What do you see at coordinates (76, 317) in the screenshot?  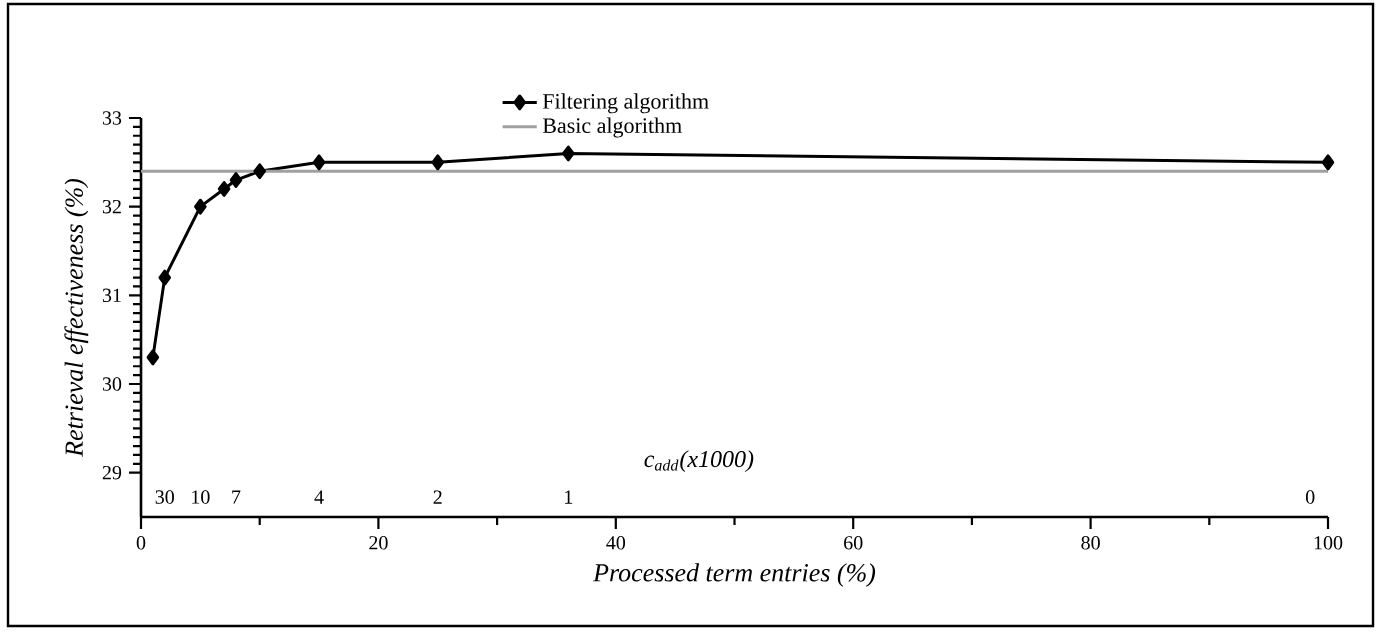 I see `y-axis-title: Retrieval effectiveness (%)` at bounding box center [76, 317].